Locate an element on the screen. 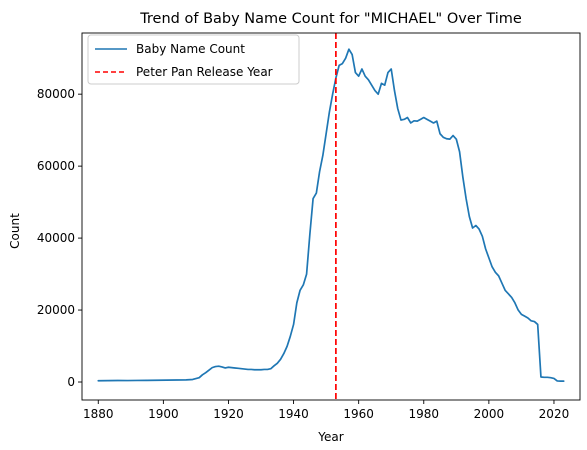 The height and width of the screenshot is (450, 587). x-tick-label: 1920 is located at coordinates (228, 414).